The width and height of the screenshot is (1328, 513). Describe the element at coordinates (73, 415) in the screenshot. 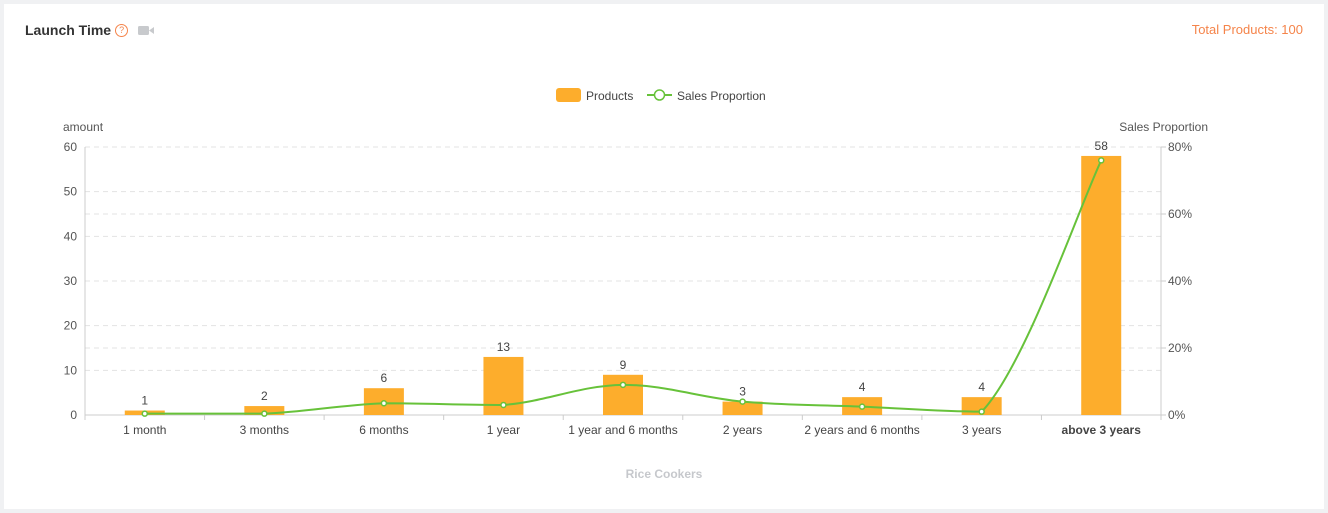

I see `y-left-tick-label: 0` at that location.